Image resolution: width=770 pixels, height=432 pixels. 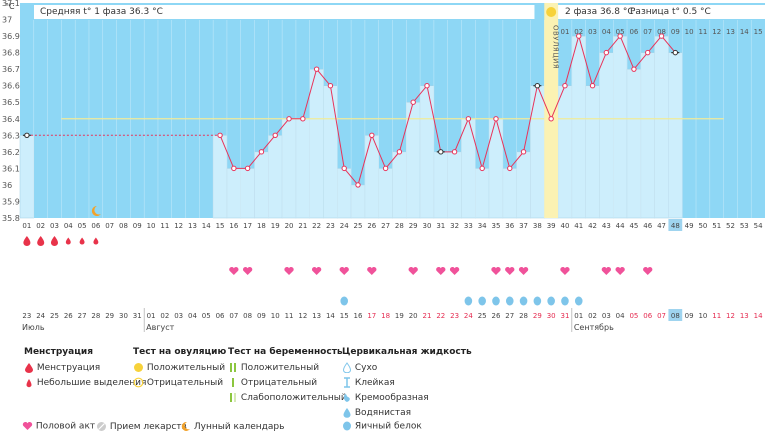 I want to click on cycle-day-label: 09, so click(x=137, y=226).